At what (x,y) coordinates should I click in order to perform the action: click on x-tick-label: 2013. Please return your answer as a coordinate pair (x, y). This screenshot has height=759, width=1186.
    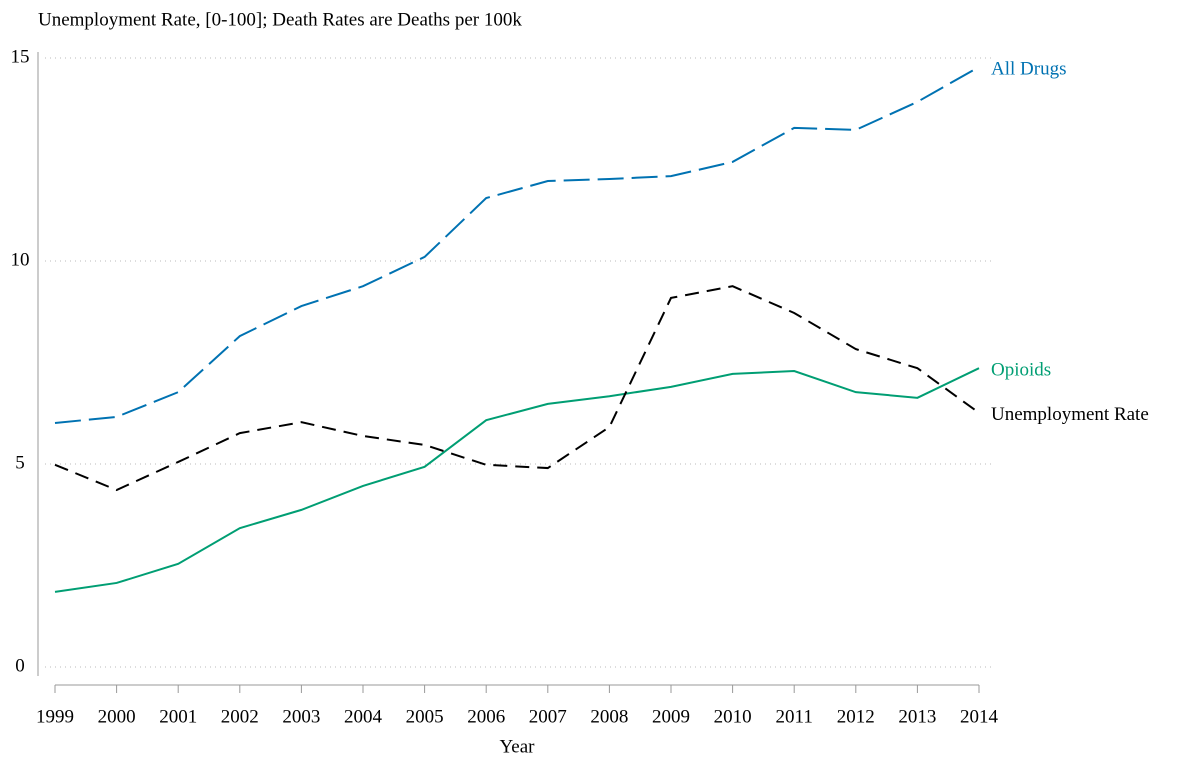
    Looking at the image, I should click on (917, 716).